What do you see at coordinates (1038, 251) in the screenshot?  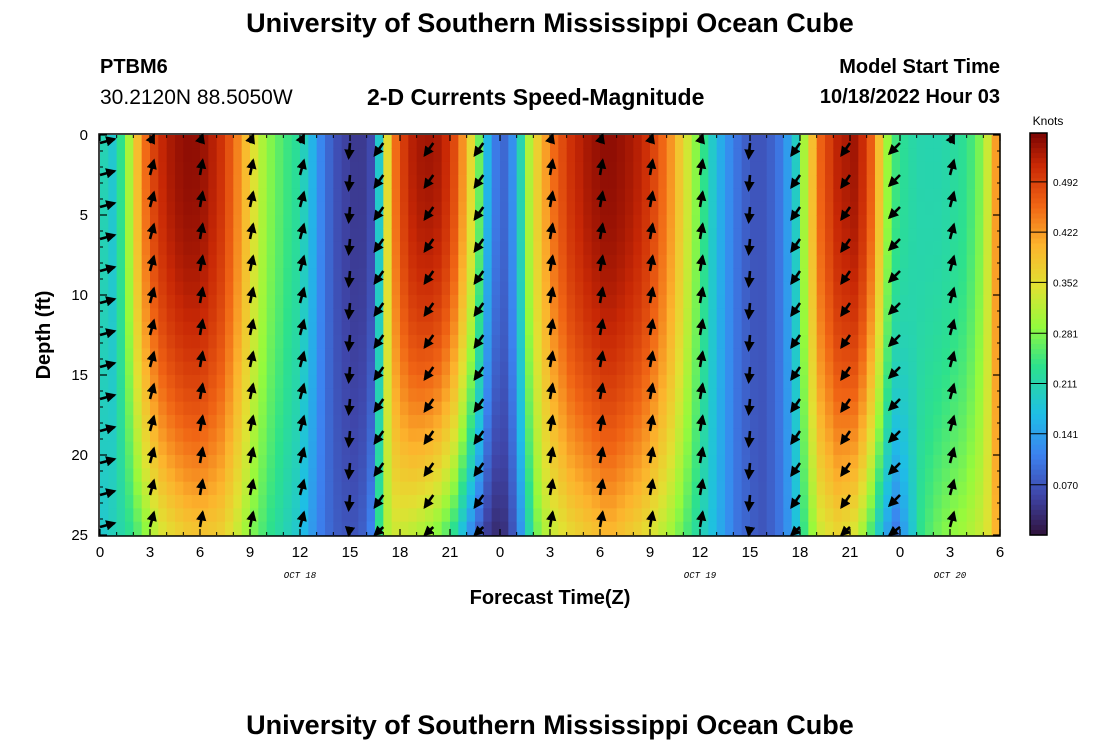 I see `colorbar-swatch` at bounding box center [1038, 251].